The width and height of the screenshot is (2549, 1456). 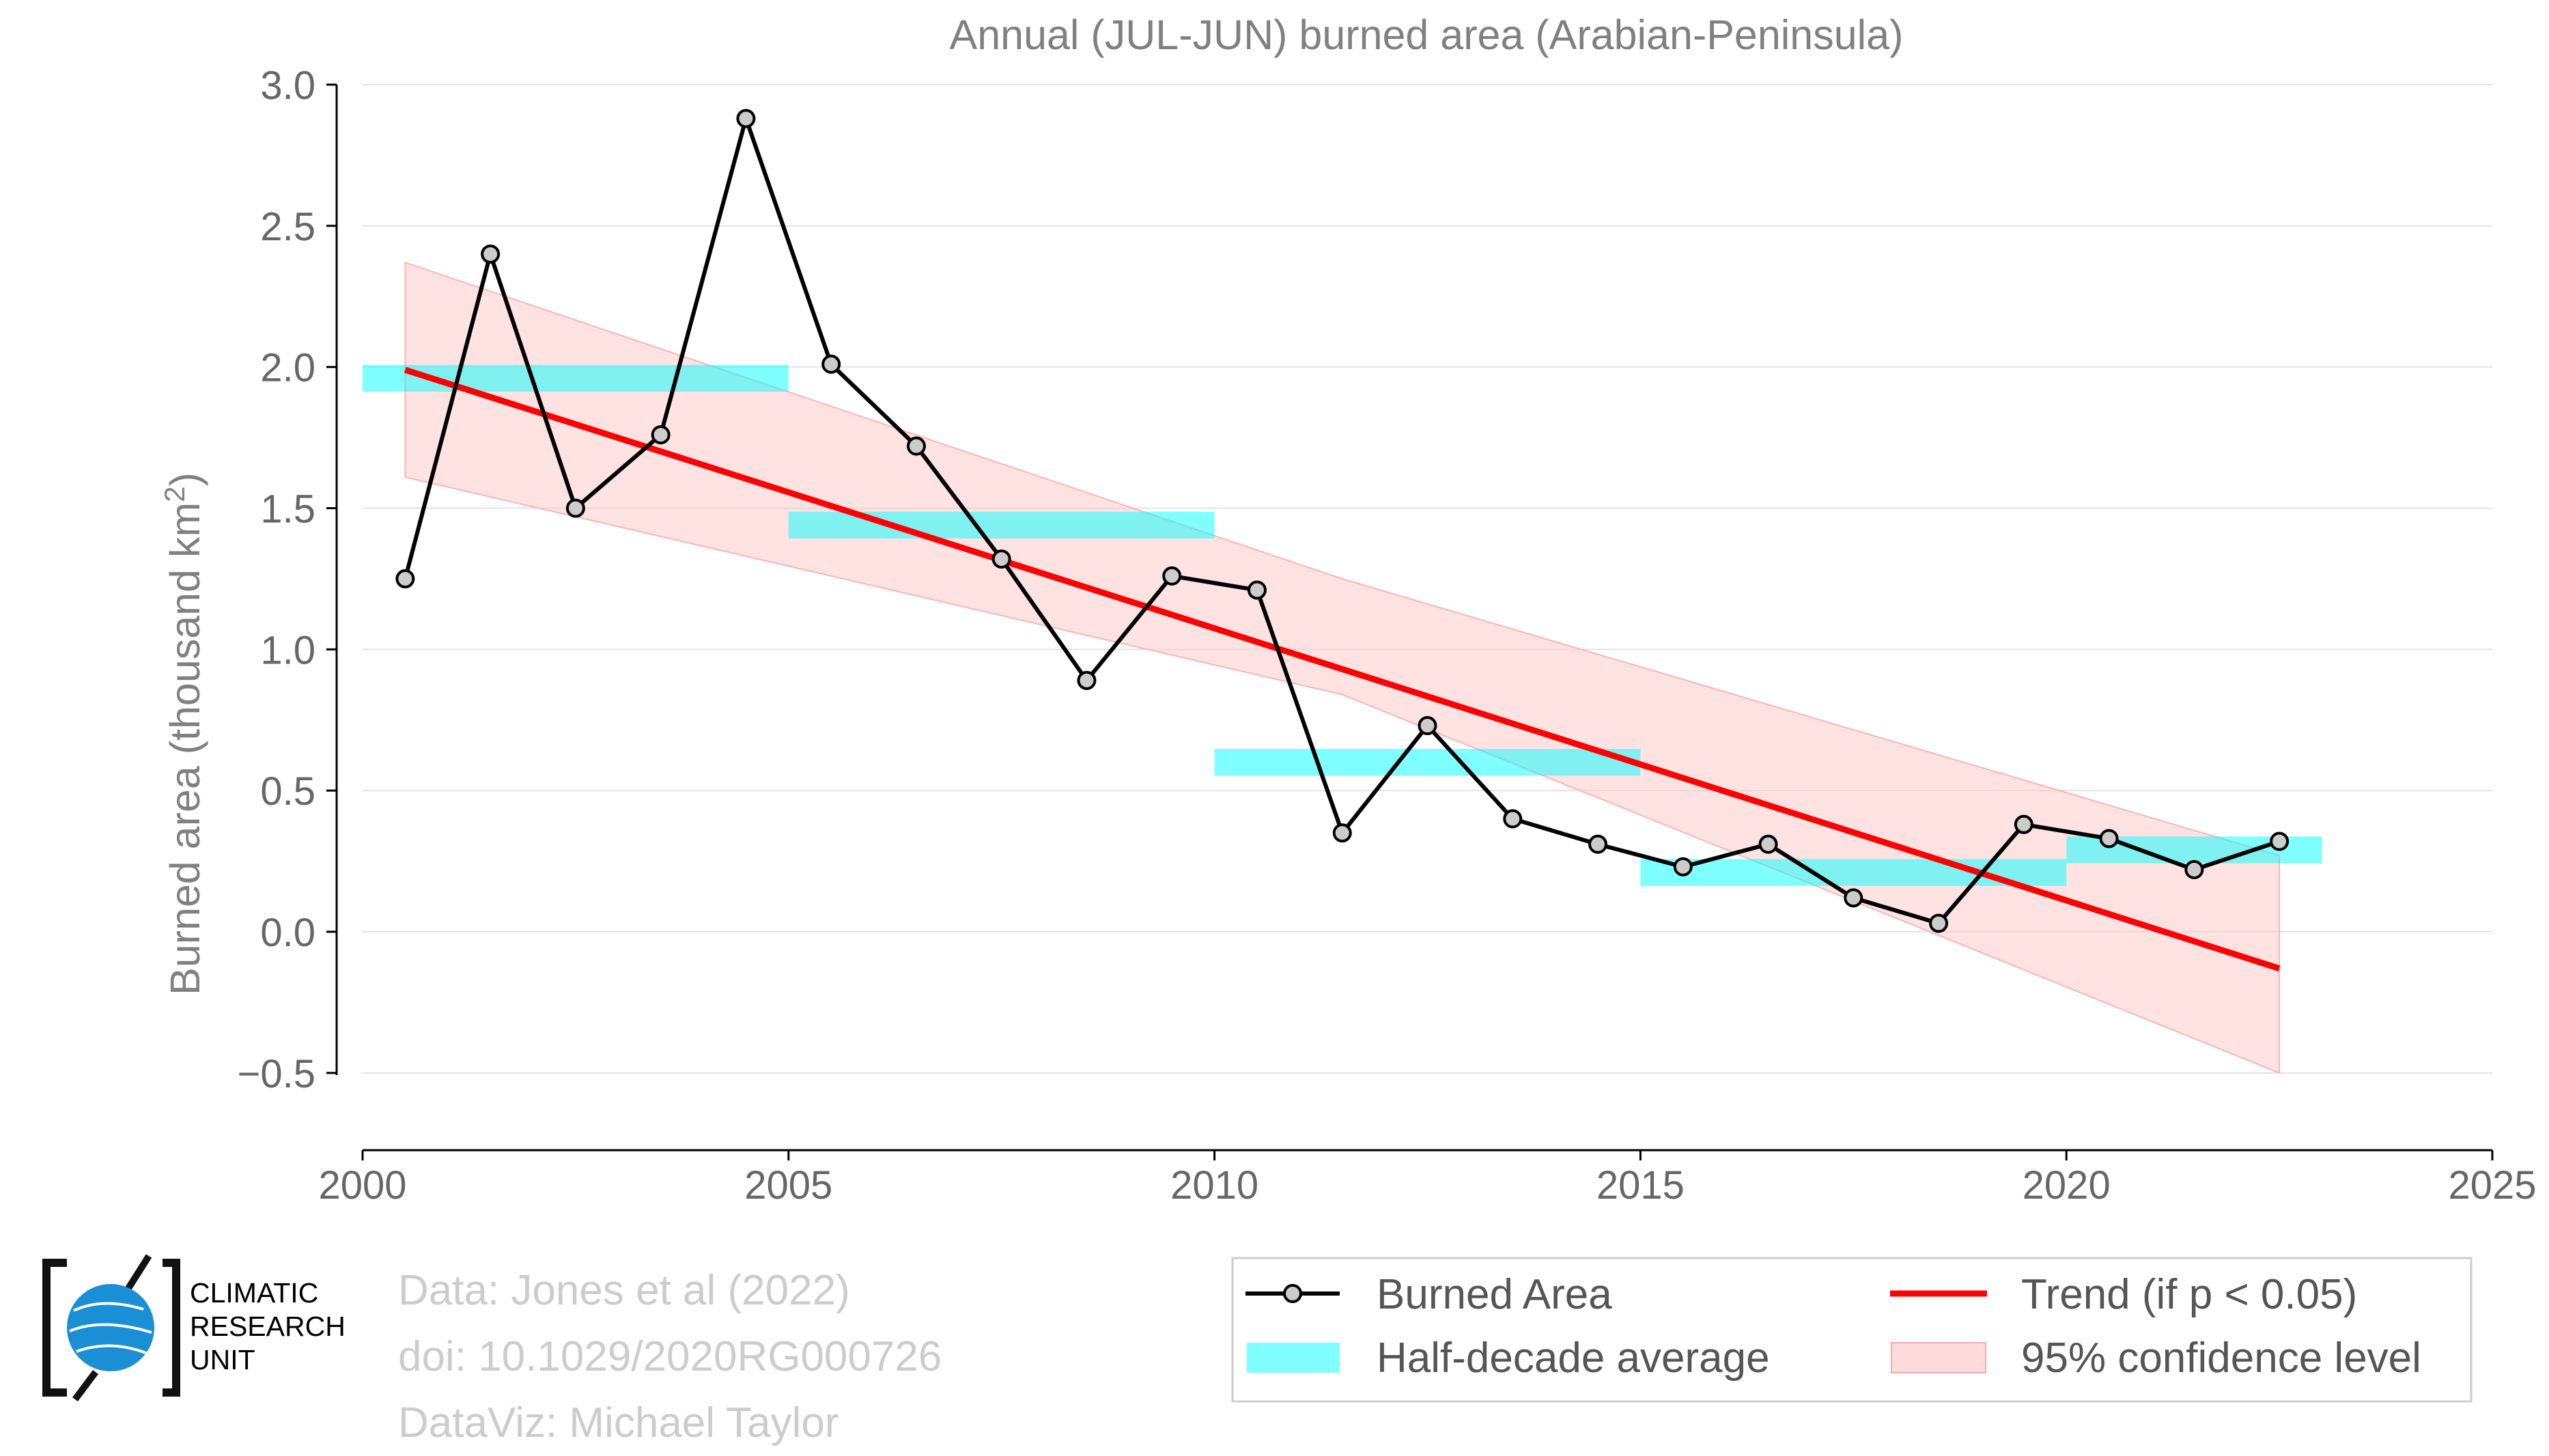 I want to click on x-tick-label: 2020, so click(x=2067, y=1185).